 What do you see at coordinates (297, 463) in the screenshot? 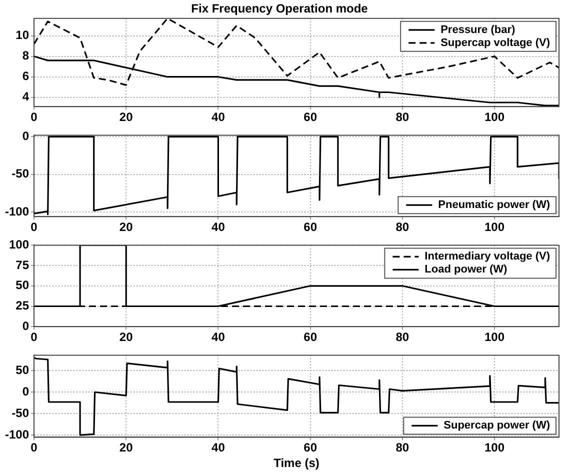
I see `x-axis-title: Time (s)` at bounding box center [297, 463].